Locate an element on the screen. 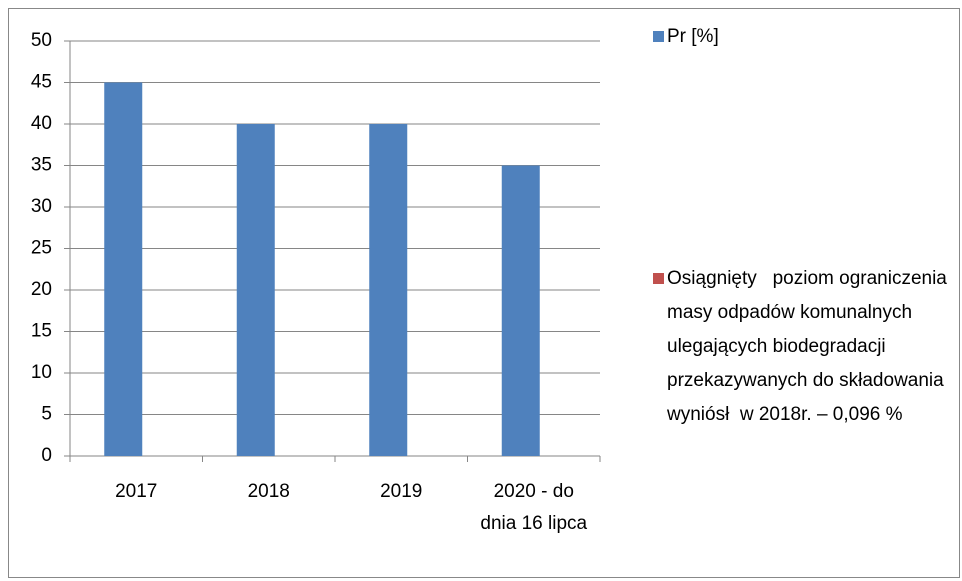 The image size is (962, 581). x-tick-label: 2019 is located at coordinates (401, 491).